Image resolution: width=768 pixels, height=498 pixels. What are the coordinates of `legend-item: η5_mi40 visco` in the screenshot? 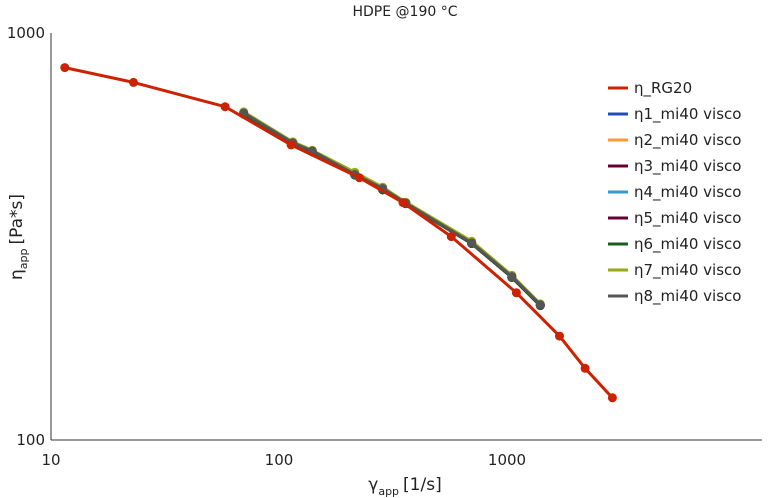 It's located at (674, 218).